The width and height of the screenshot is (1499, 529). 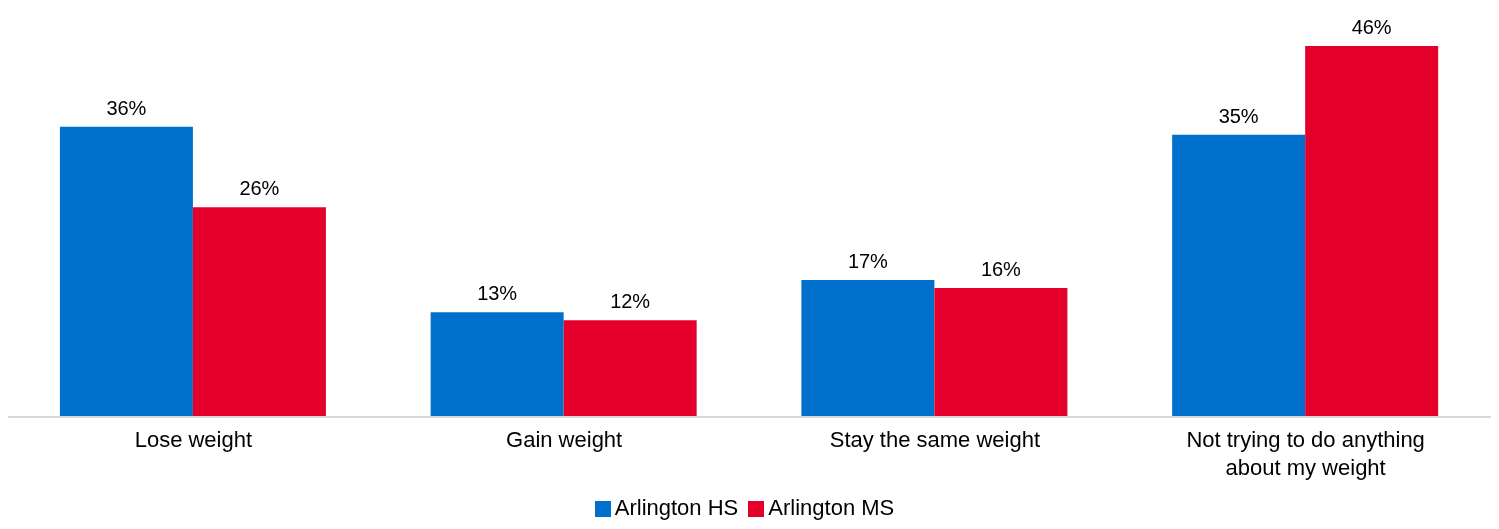 I want to click on data-label: 17%, so click(x=868, y=260).